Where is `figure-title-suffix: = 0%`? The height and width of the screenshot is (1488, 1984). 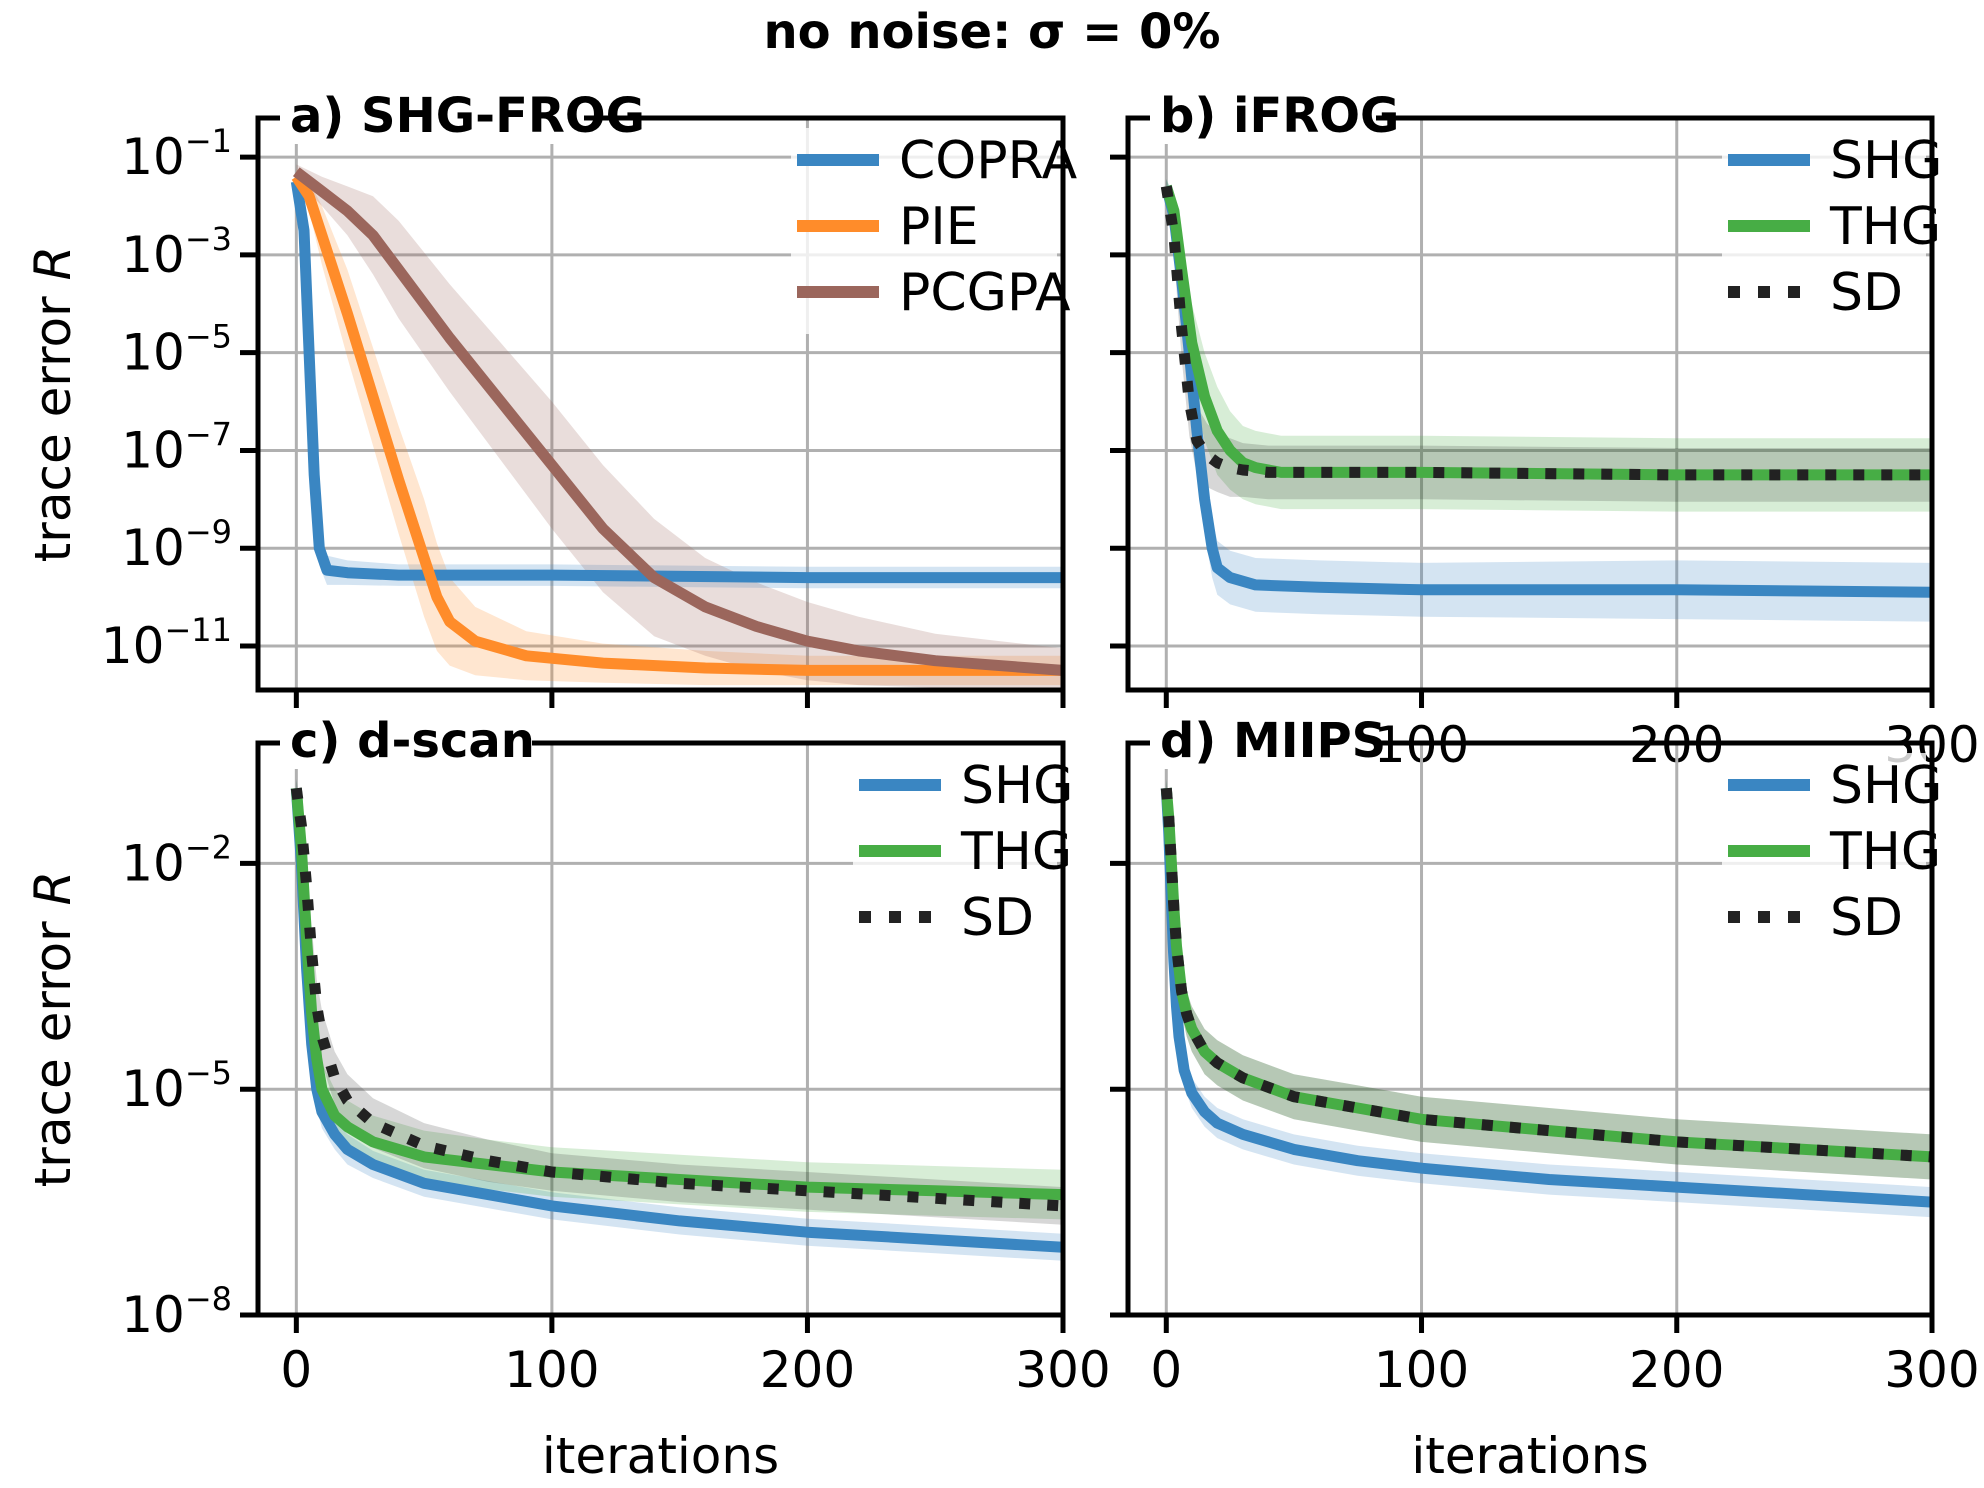 figure-title-suffix: = 0% is located at coordinates (1142, 32).